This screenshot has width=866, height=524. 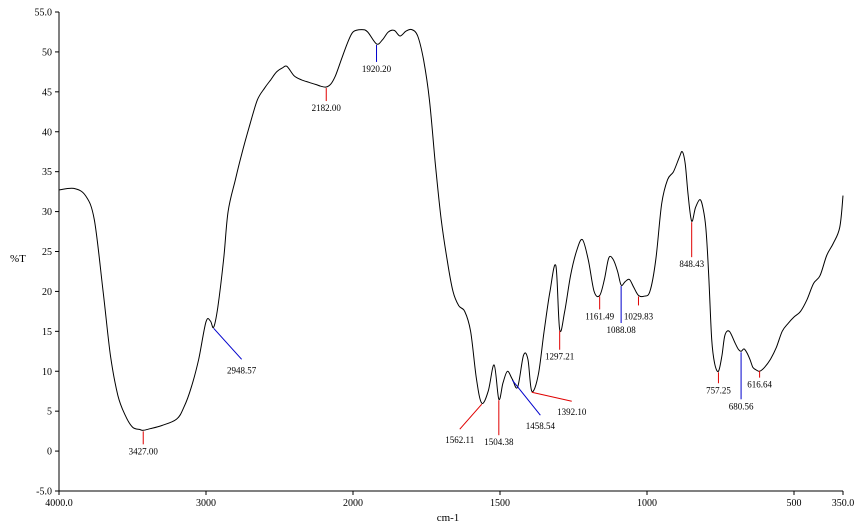 What do you see at coordinates (459, 440) in the screenshot?
I see `peak-label: 1562.11` at bounding box center [459, 440].